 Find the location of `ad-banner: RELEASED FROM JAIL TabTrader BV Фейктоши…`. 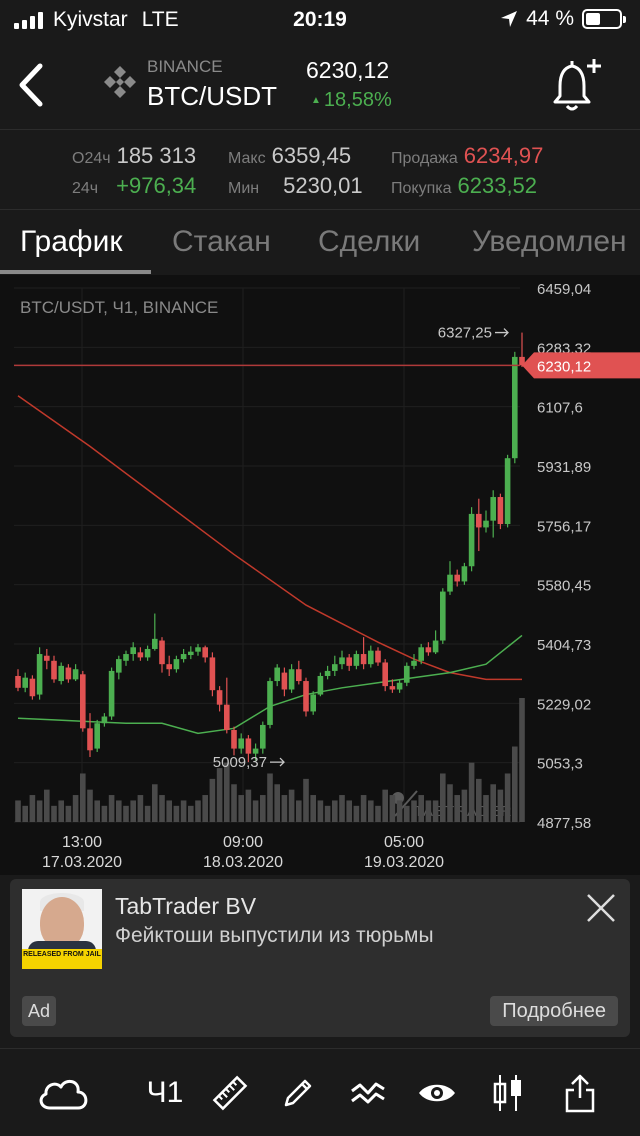

ad-banner: RELEASED FROM JAIL TabTrader BV Фейктоши… is located at coordinates (320, 958).